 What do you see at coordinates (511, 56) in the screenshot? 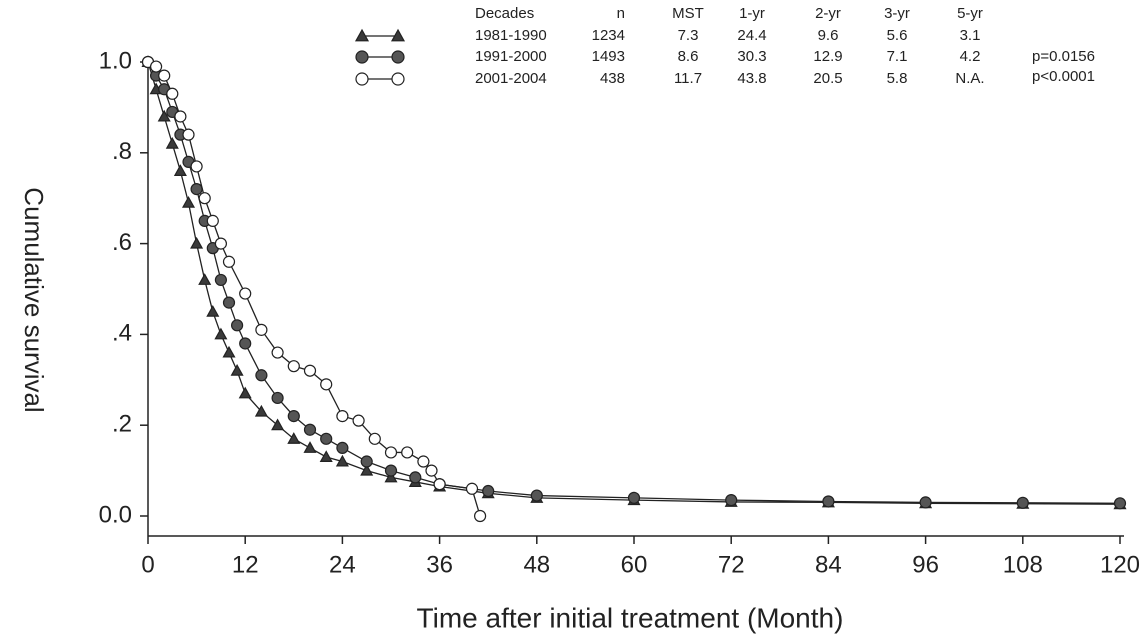
I see `legend-label: 1991-2000` at bounding box center [511, 56].